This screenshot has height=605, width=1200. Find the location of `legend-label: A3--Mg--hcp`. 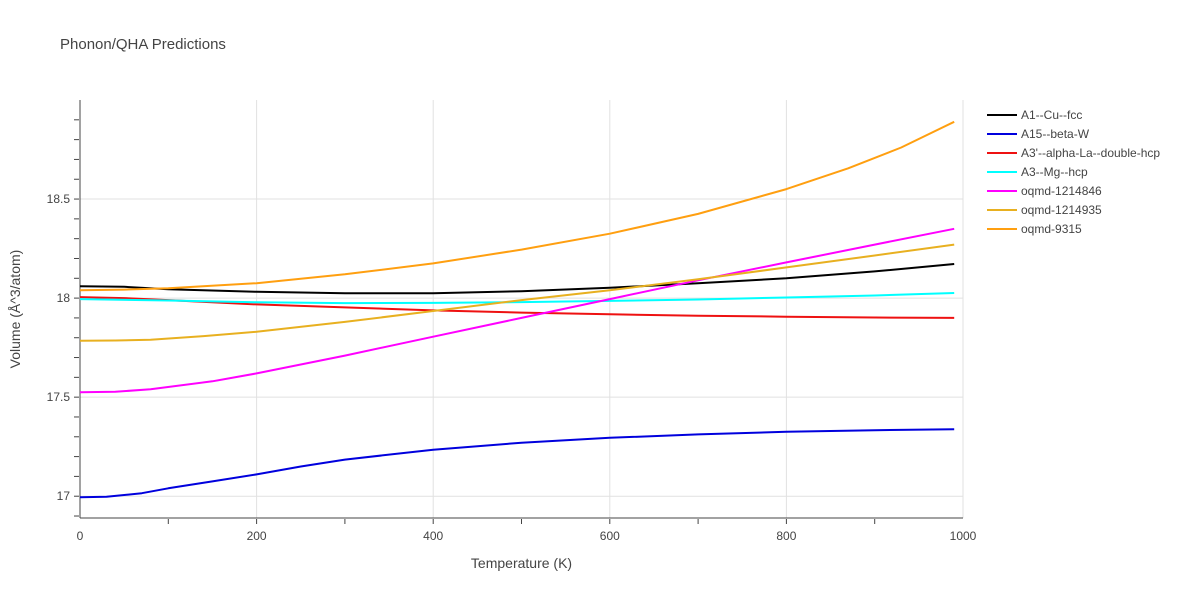

legend-label: A3--Mg--hcp is located at coordinates (1054, 172).